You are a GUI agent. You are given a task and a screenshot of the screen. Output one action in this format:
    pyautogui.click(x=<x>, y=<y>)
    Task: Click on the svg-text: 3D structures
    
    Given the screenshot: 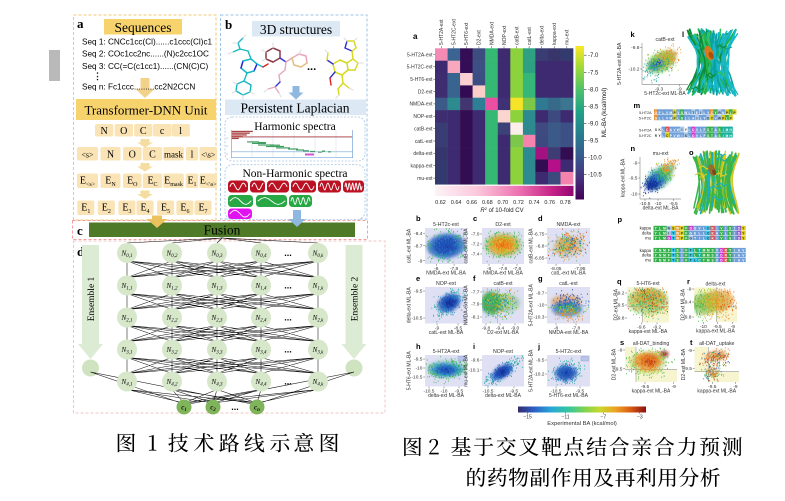 What is the action you would take?
    pyautogui.click(x=296, y=29)
    